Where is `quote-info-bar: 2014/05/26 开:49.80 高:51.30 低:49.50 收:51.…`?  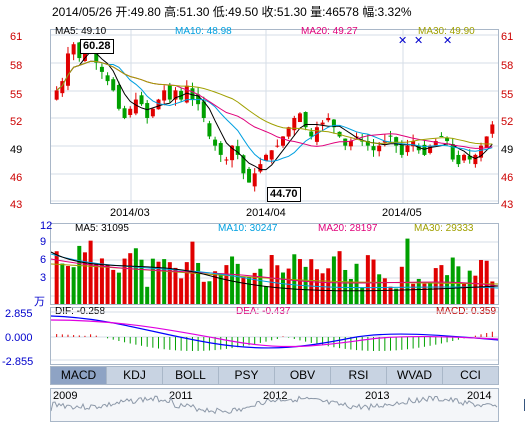 quote-info-bar: 2014/05/26 开:49.80 高:51.30 低:49.50 收:51.… is located at coordinates (232, 12).